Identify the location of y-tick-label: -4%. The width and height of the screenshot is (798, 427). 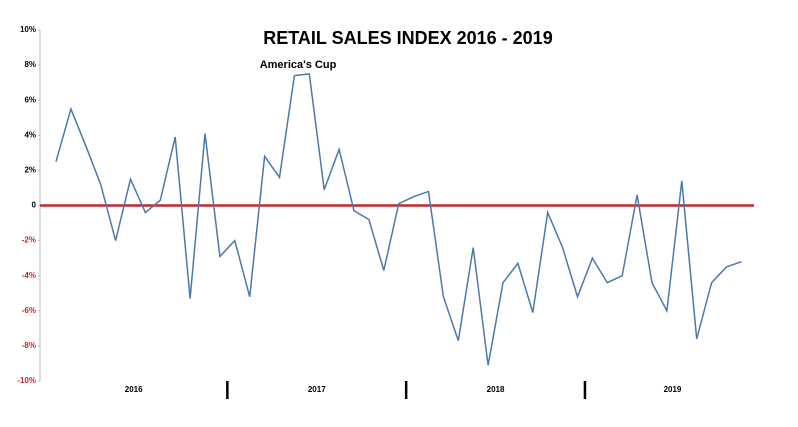
(29, 275).